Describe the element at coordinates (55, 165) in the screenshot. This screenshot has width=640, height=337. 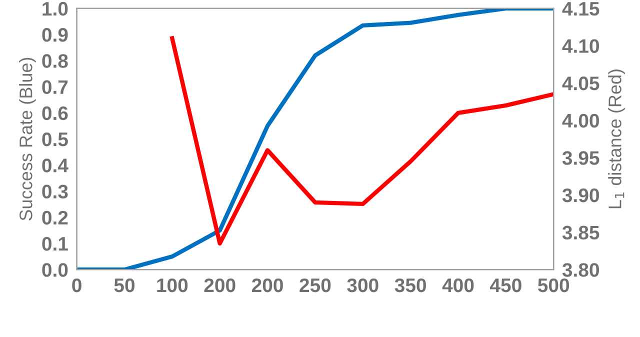
I see `y-tick-label: 0.4` at that location.